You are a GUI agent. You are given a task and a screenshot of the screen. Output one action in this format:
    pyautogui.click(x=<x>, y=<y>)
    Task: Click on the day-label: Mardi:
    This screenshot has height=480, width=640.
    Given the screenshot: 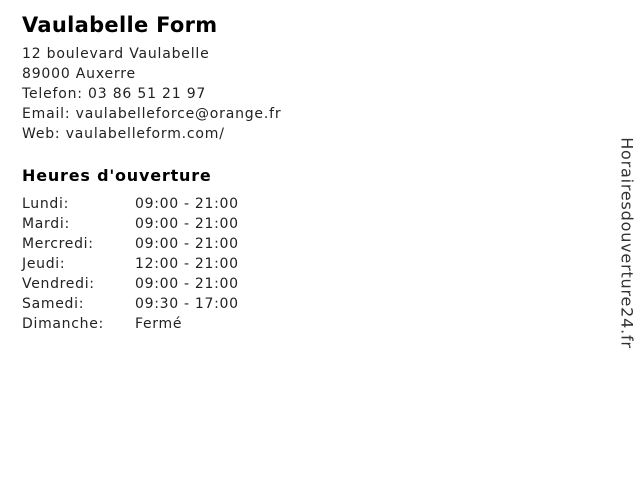 What is the action you would take?
    pyautogui.click(x=46, y=224)
    